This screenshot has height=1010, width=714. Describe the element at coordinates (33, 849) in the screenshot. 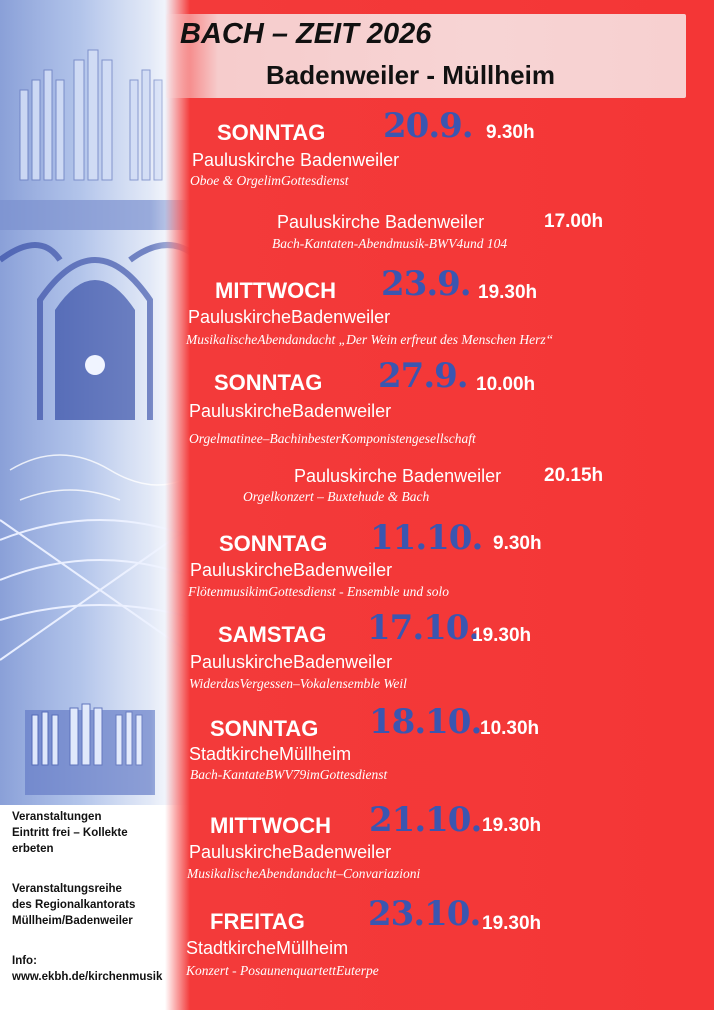

I see `info-line: erbeten` at that location.